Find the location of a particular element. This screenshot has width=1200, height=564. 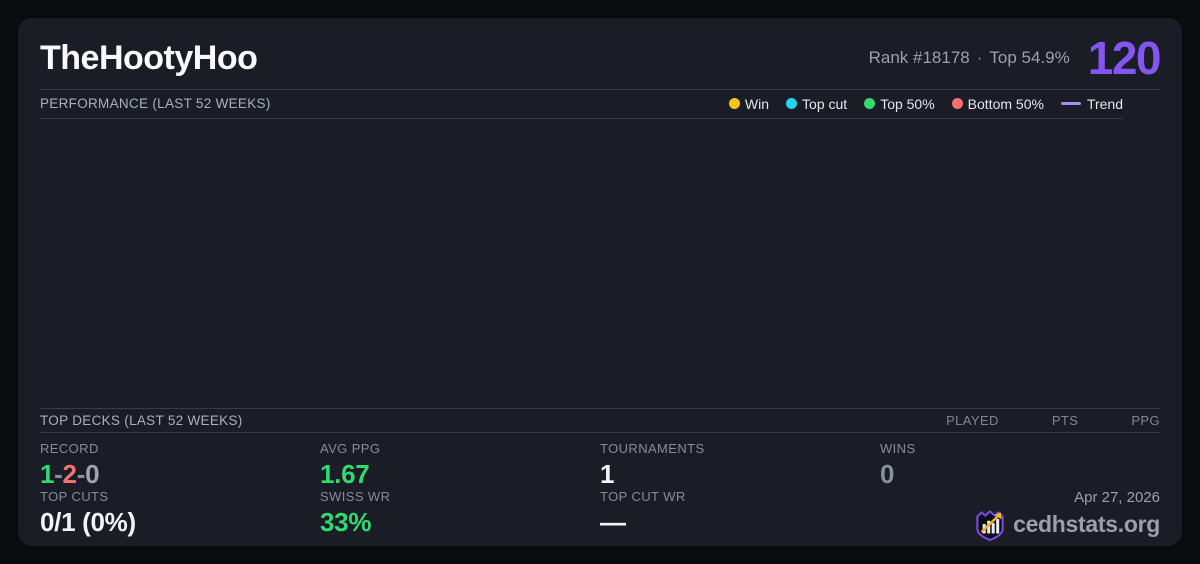

brand-row: cedhstats.org is located at coordinates (1067, 525).